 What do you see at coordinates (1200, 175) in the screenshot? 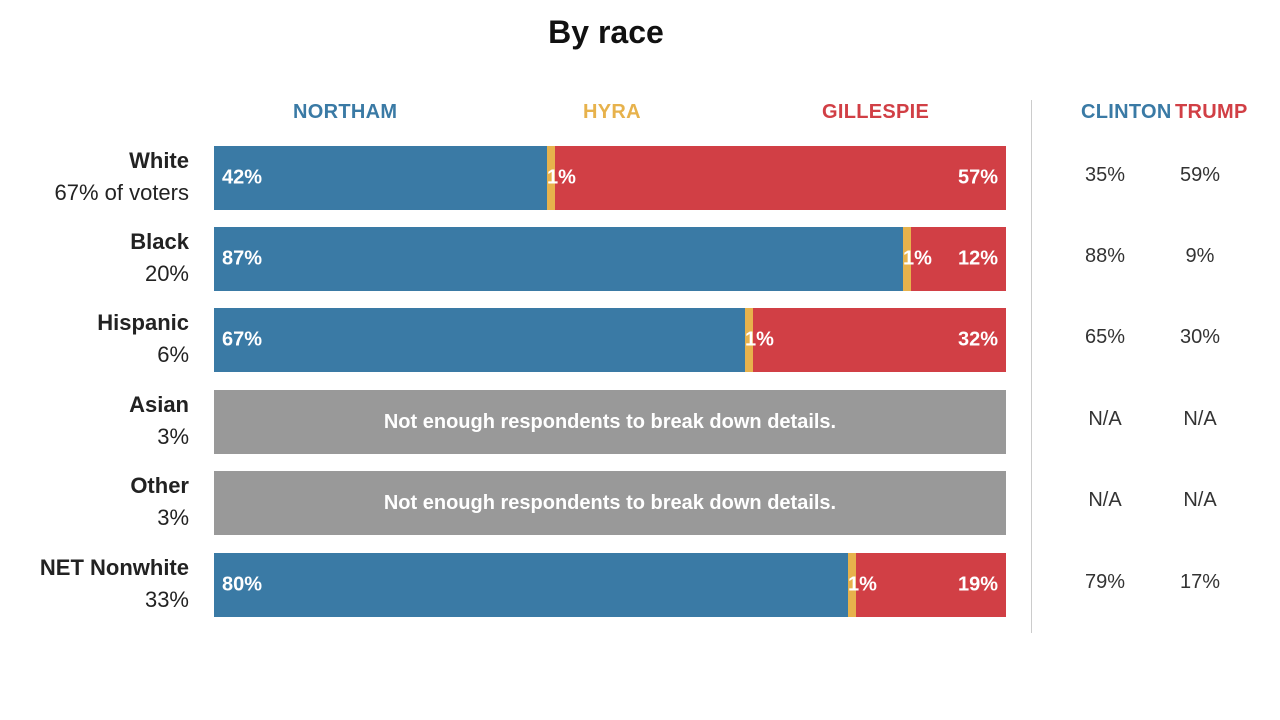
I see `trump-value: 59%` at bounding box center [1200, 175].